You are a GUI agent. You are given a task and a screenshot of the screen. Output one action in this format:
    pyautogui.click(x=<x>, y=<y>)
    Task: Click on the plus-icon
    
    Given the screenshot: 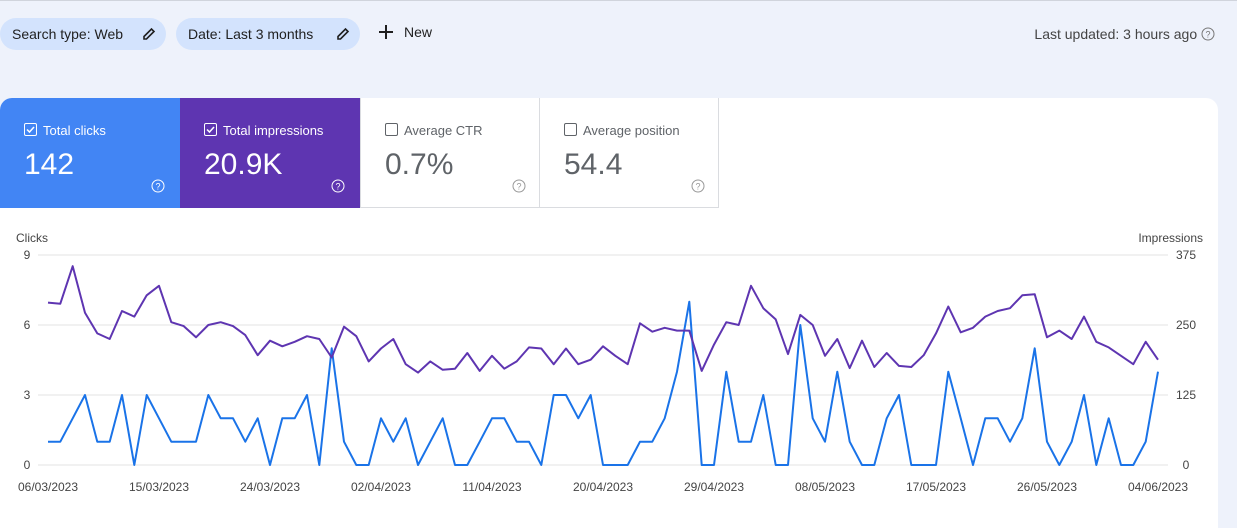 What is the action you would take?
    pyautogui.click(x=386, y=32)
    